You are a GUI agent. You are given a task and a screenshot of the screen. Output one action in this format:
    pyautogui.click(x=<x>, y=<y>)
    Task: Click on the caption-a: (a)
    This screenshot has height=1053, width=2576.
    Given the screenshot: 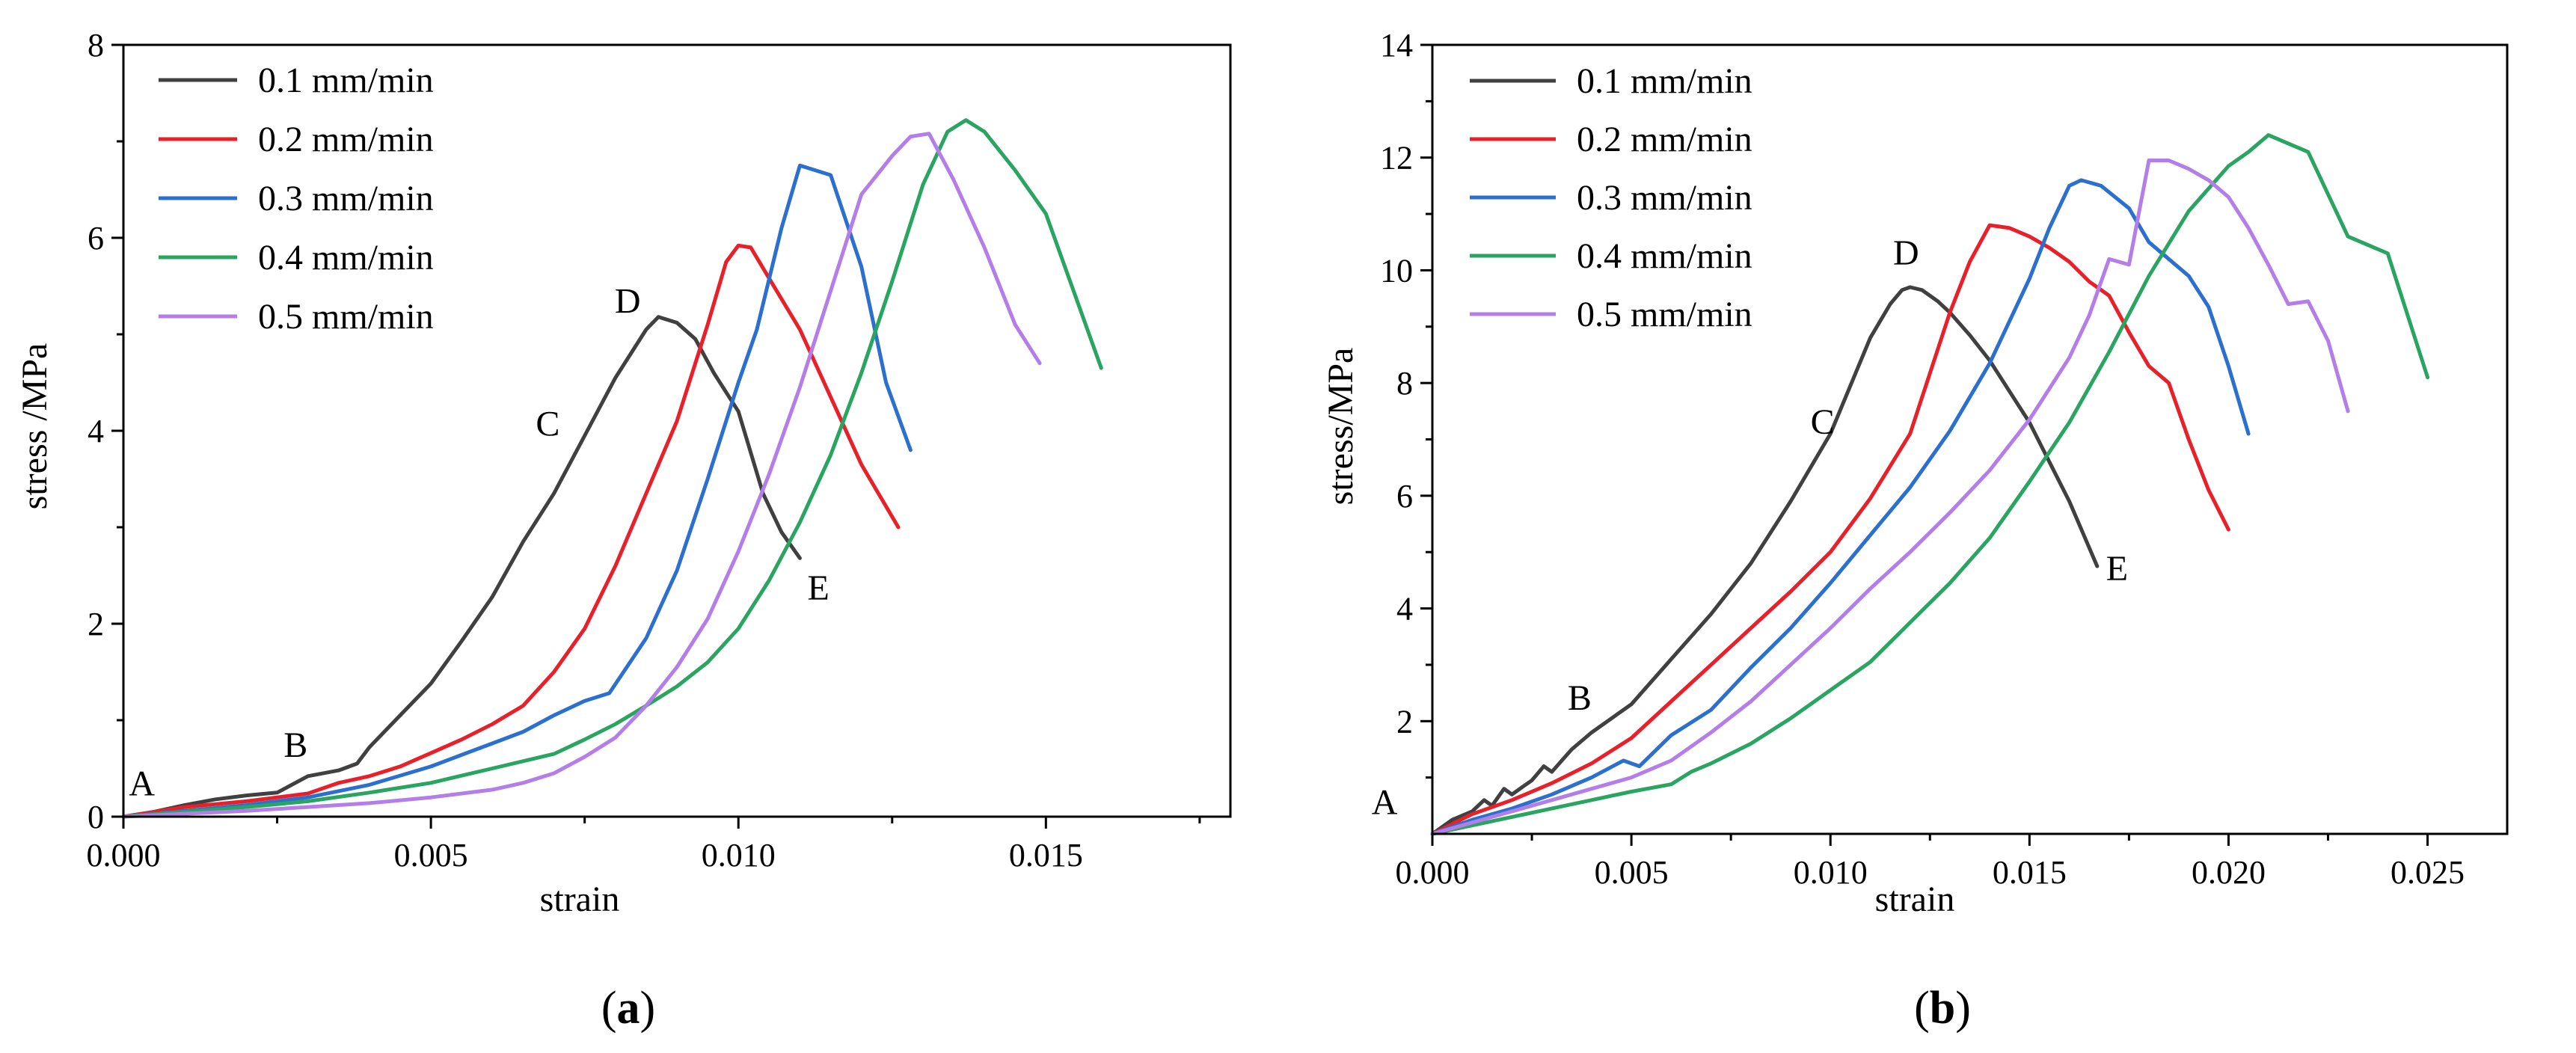 What is the action you would take?
    pyautogui.click(x=628, y=1008)
    